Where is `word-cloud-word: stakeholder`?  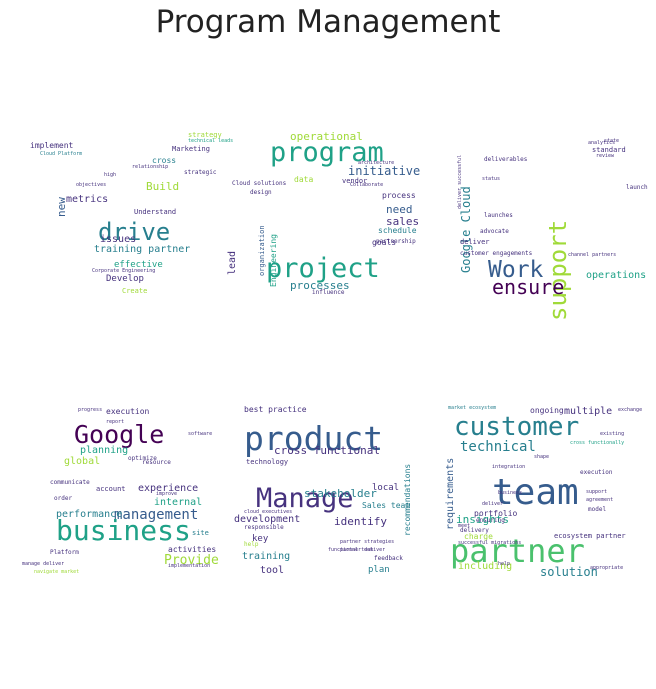 word-cloud-word: stakeholder is located at coordinates (340, 493).